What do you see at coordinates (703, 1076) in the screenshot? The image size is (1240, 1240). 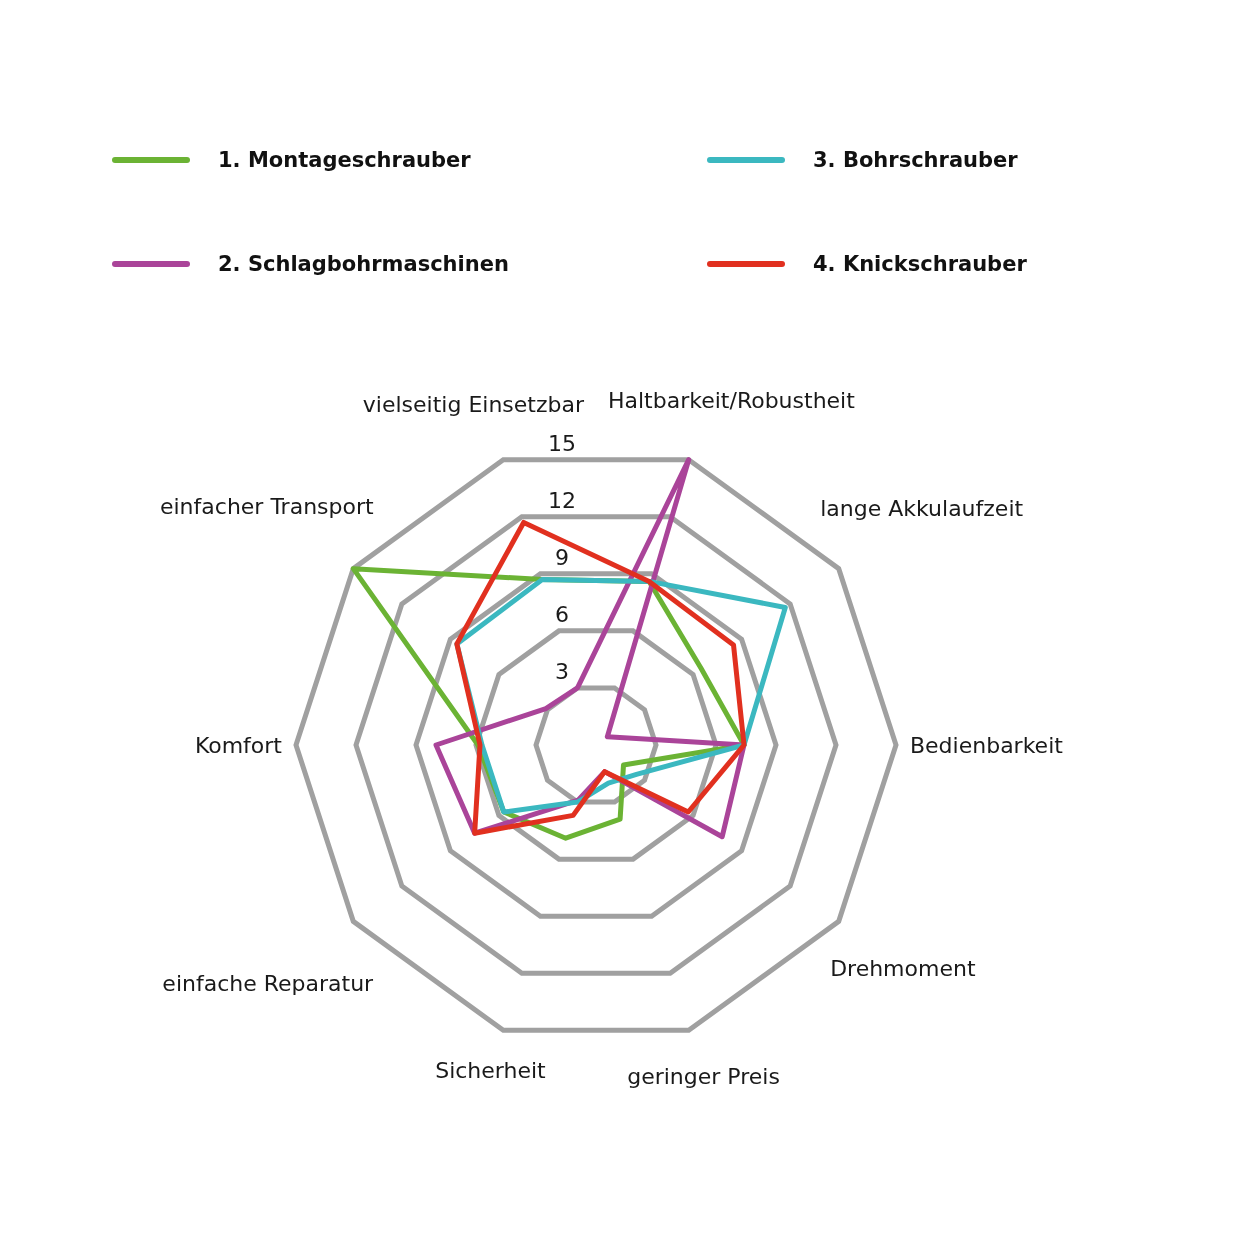 I see `spoke-label: geringer Preis` at bounding box center [703, 1076].